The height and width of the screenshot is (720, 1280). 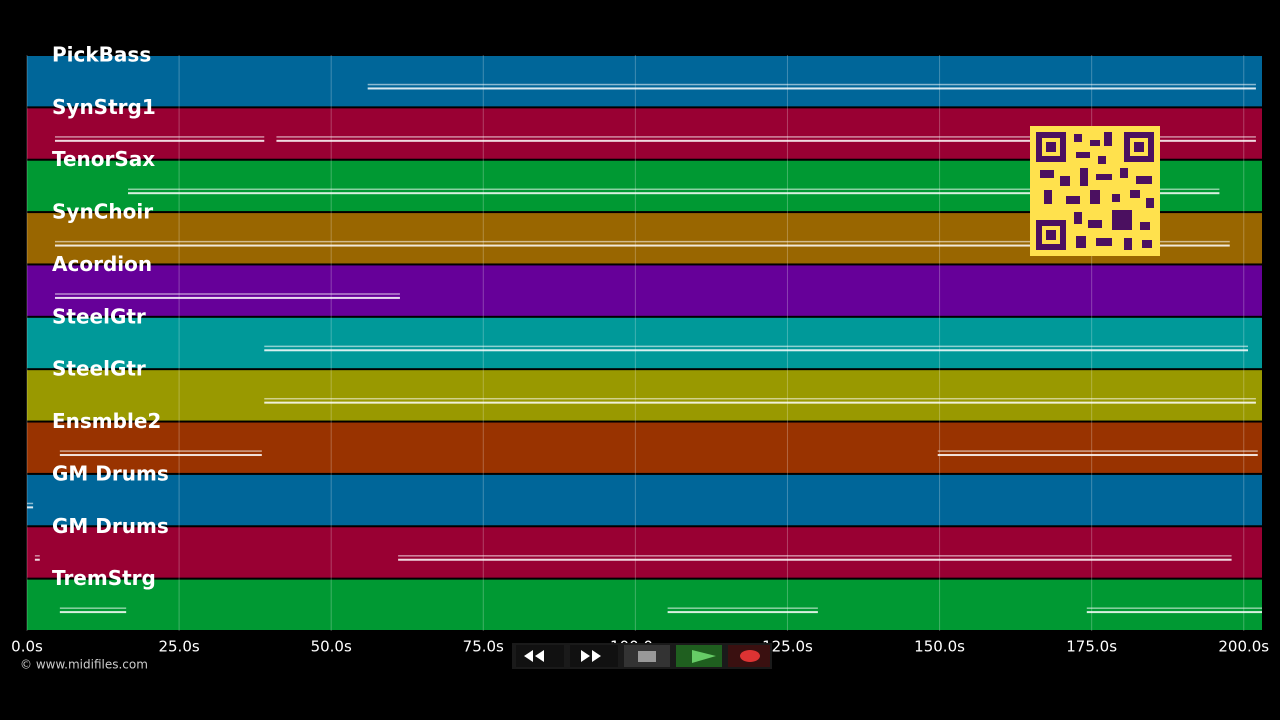 I want to click on time-tick-label: 200.0s, so click(x=1243, y=647).